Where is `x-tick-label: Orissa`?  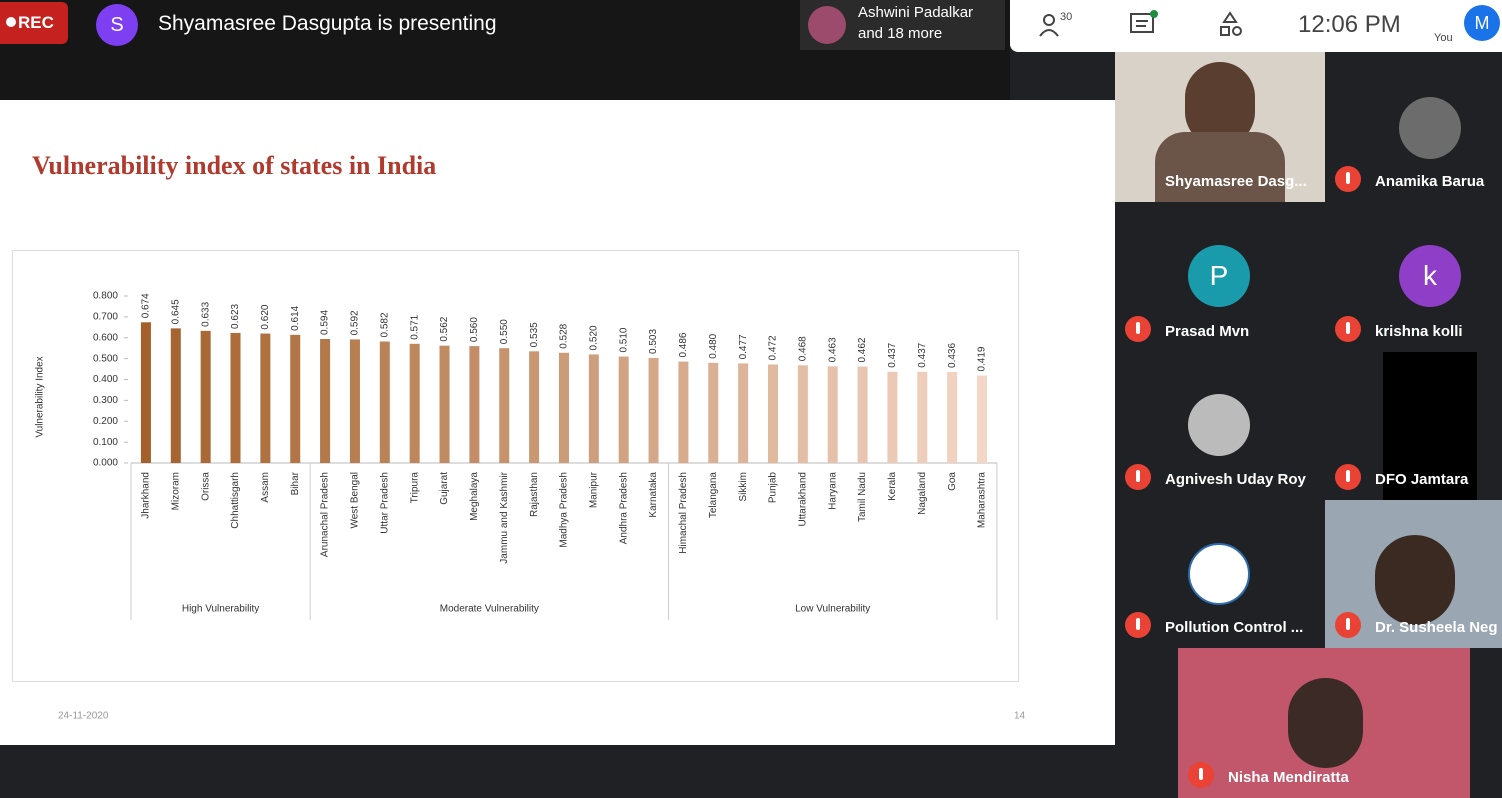
x-tick-label: Orissa is located at coordinates (205, 486).